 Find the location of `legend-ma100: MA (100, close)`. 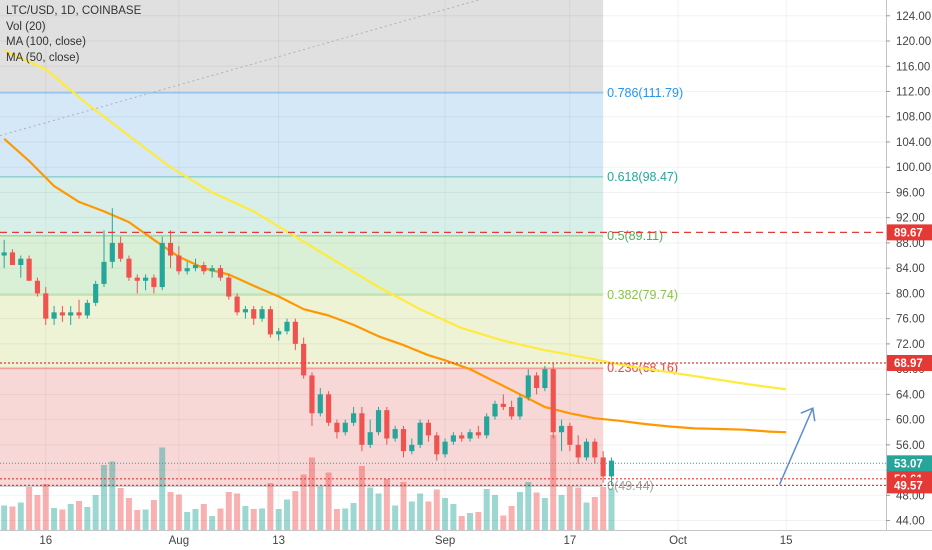

legend-ma100: MA (100, close) is located at coordinates (46, 42).